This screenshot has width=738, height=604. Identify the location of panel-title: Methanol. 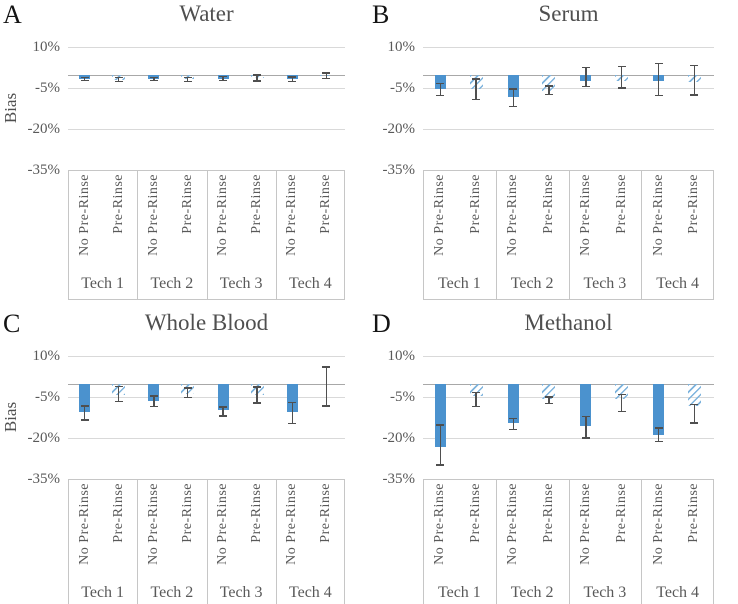
(568, 322).